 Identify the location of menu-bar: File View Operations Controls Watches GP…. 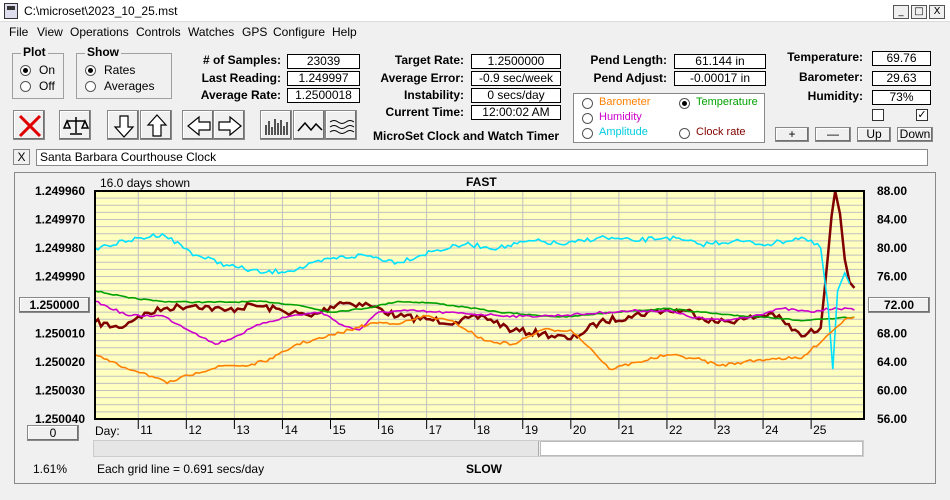
(475, 32).